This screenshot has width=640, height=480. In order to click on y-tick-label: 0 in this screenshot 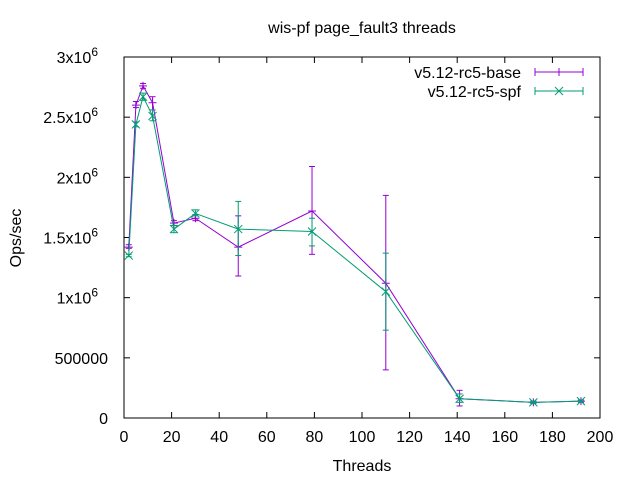, I will do `click(103, 419)`.